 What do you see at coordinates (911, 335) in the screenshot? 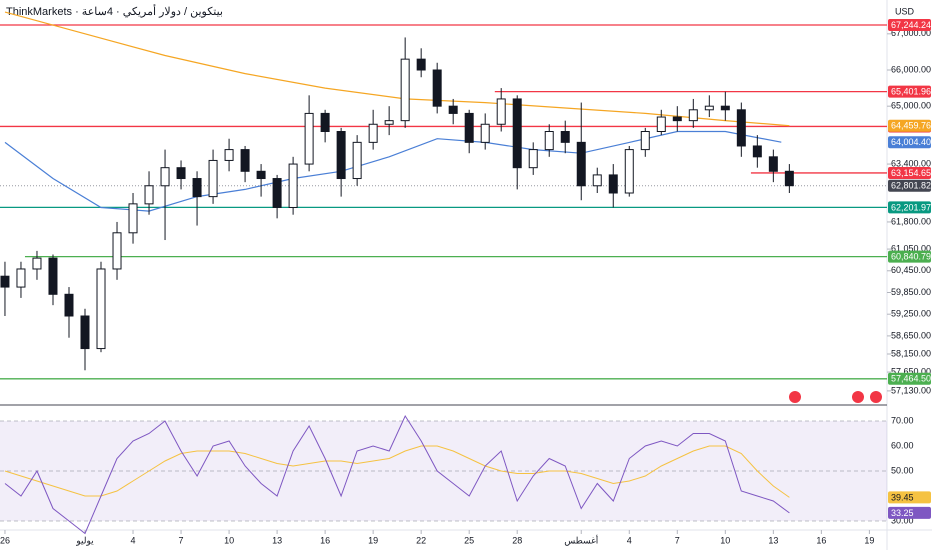
I see `y-tick-label: 58,650.00` at bounding box center [911, 335].